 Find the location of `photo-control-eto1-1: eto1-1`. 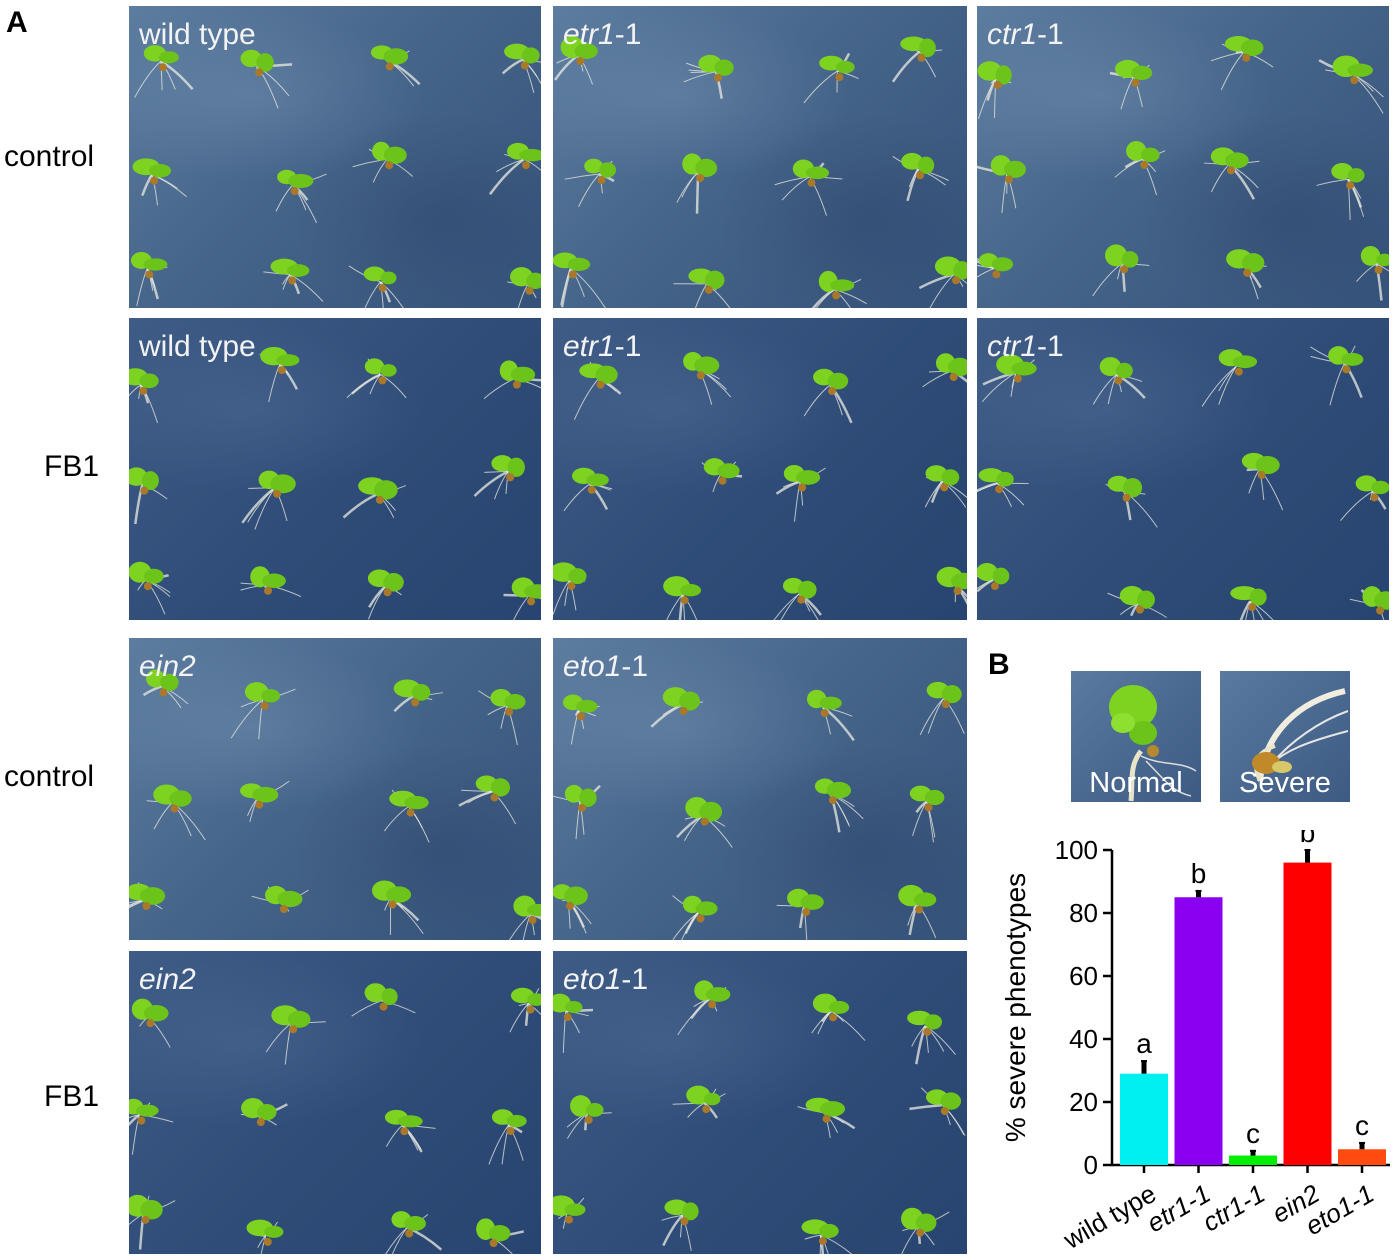

photo-control-eto1-1: eto1-1 is located at coordinates (760, 789).